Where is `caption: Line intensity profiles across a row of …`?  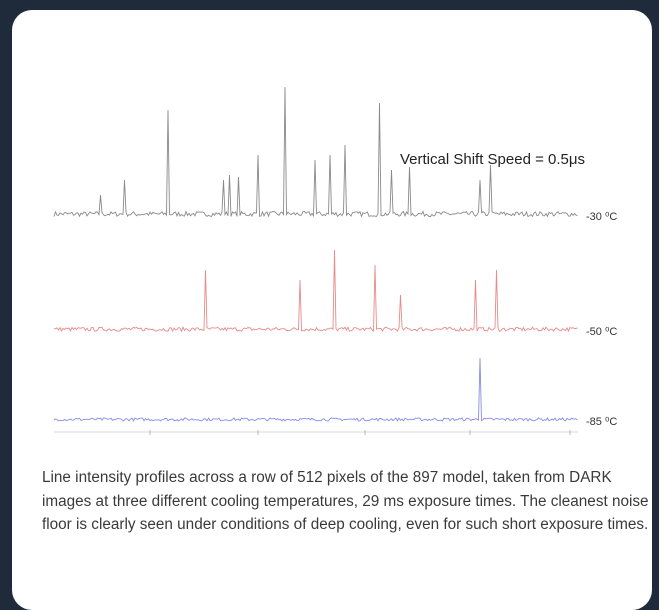 caption: Line intensity profiles across a row of … is located at coordinates (345, 501).